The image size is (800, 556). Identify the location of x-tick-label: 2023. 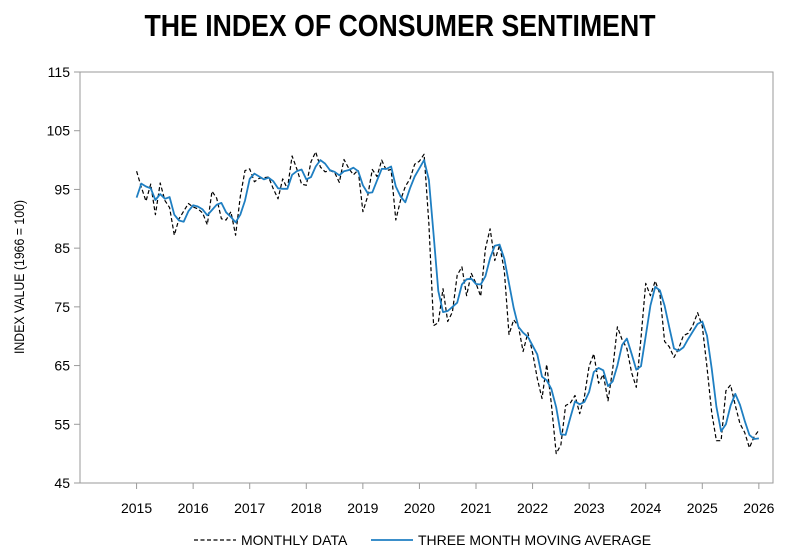
(589, 508).